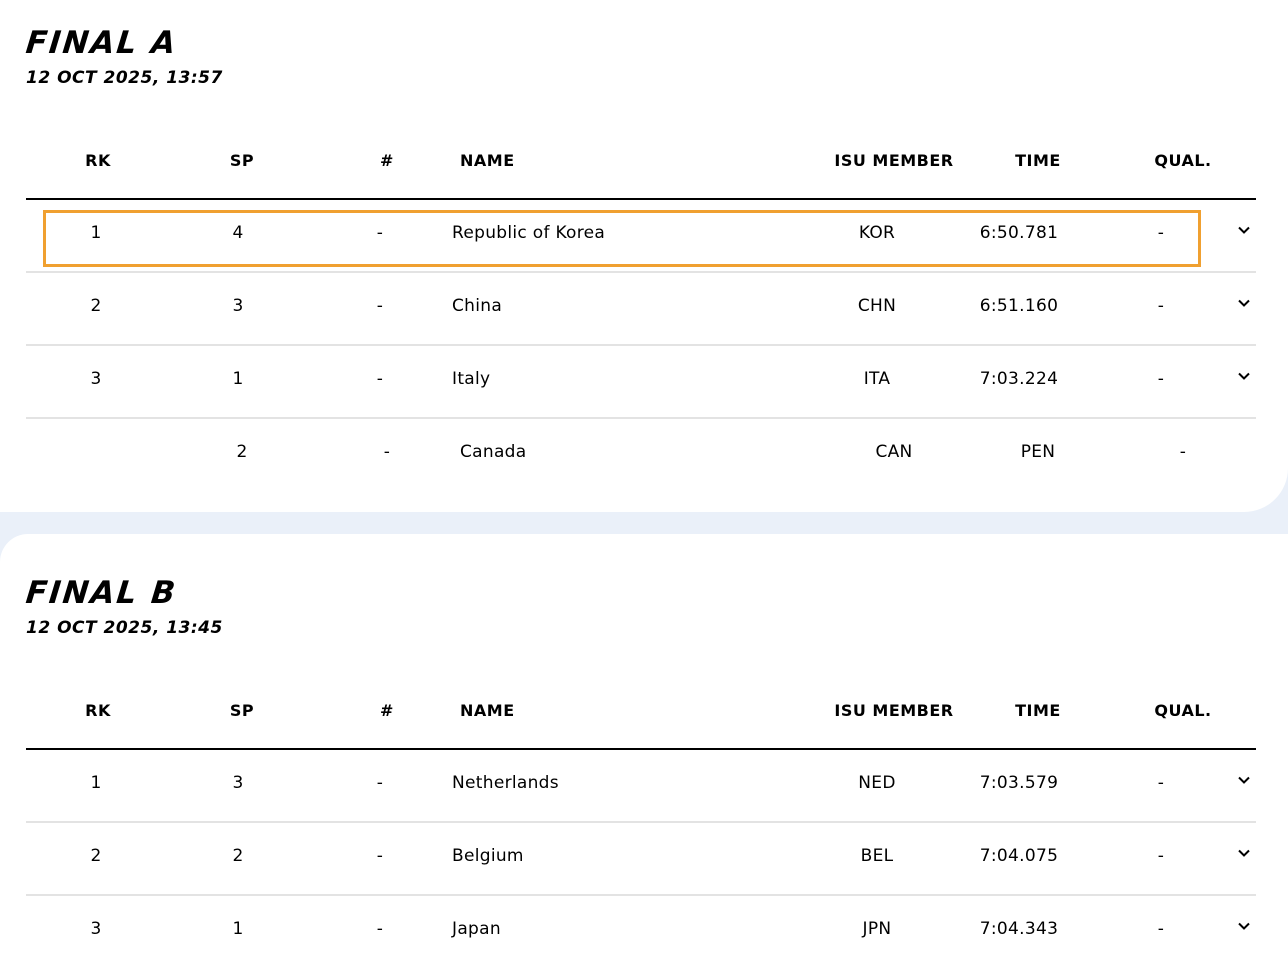  What do you see at coordinates (1019, 379) in the screenshot?
I see `cell-time: 7:03.224` at bounding box center [1019, 379].